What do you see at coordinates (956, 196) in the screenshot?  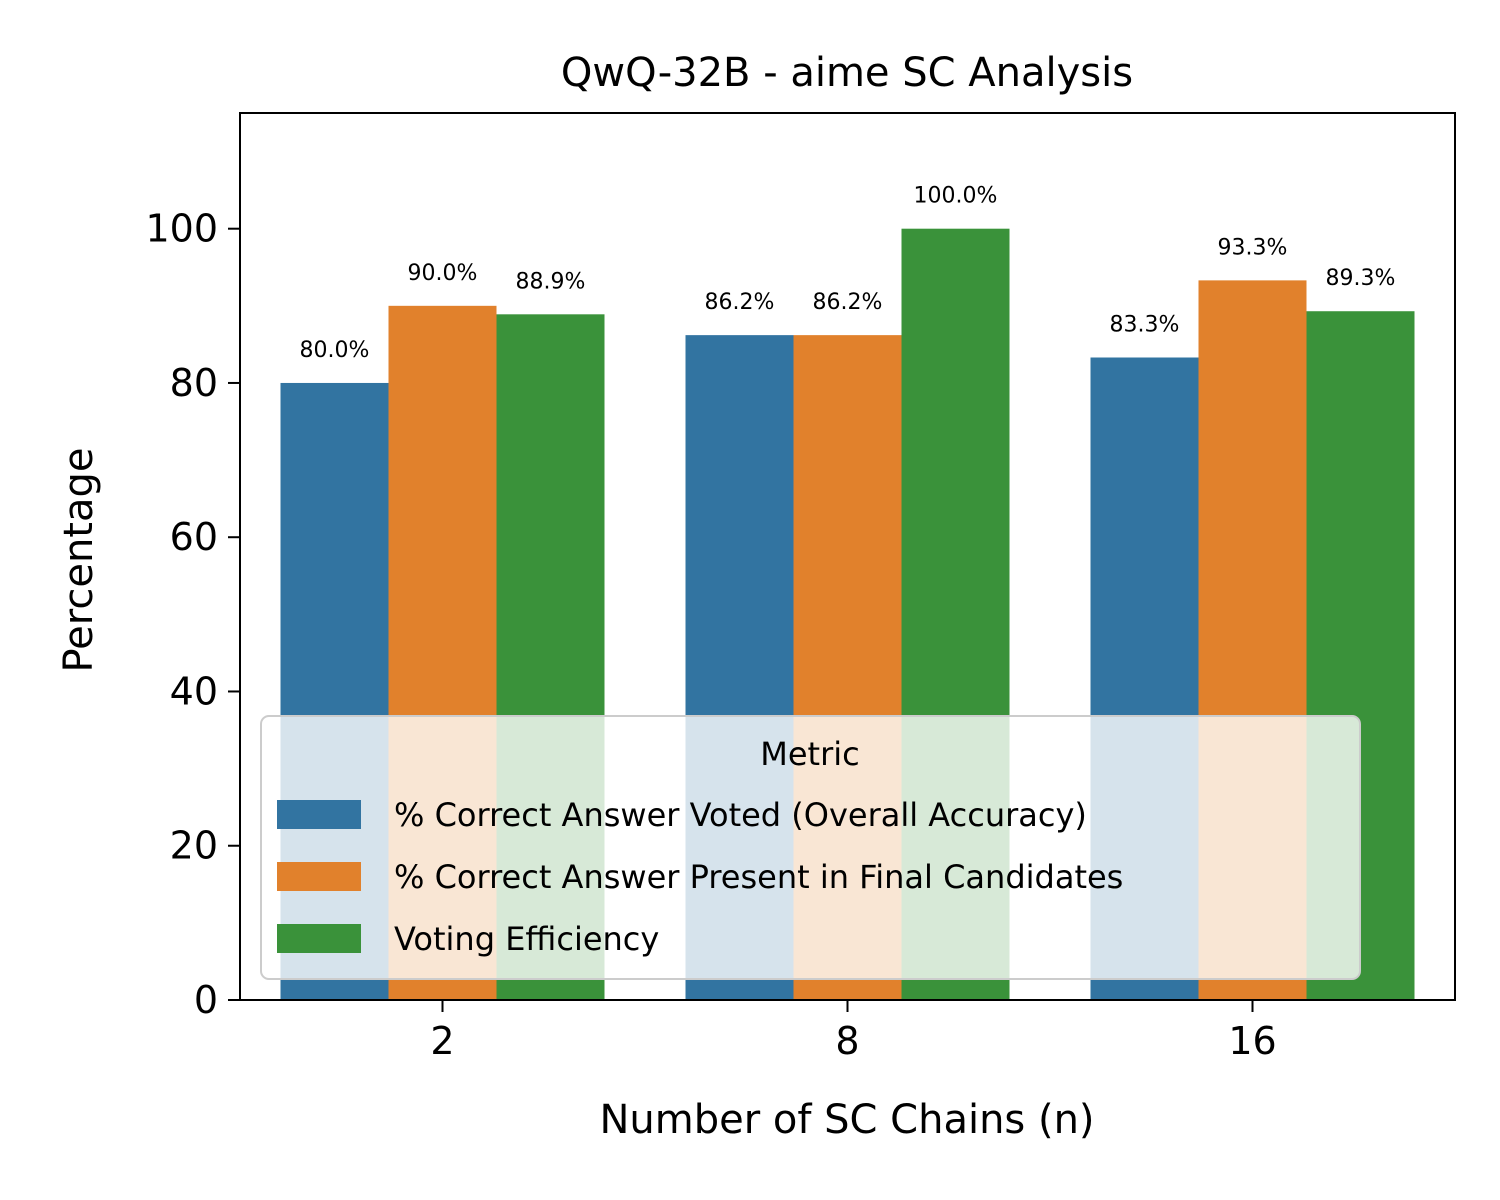 I see `data-label: 100.0%` at bounding box center [956, 196].